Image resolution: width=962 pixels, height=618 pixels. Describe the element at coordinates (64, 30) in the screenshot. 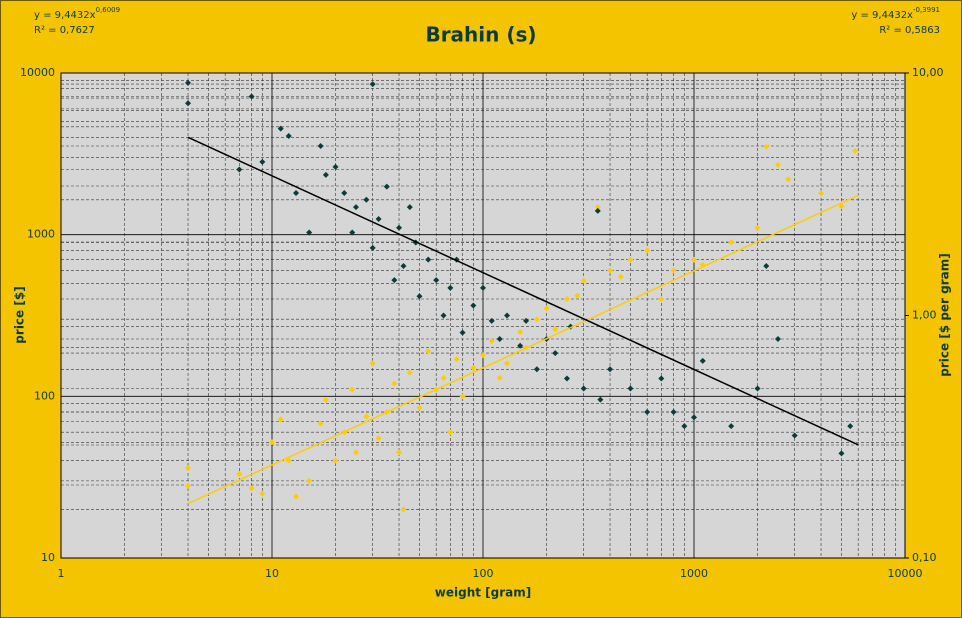

I see `r-squared: R² = 0,7627` at that location.